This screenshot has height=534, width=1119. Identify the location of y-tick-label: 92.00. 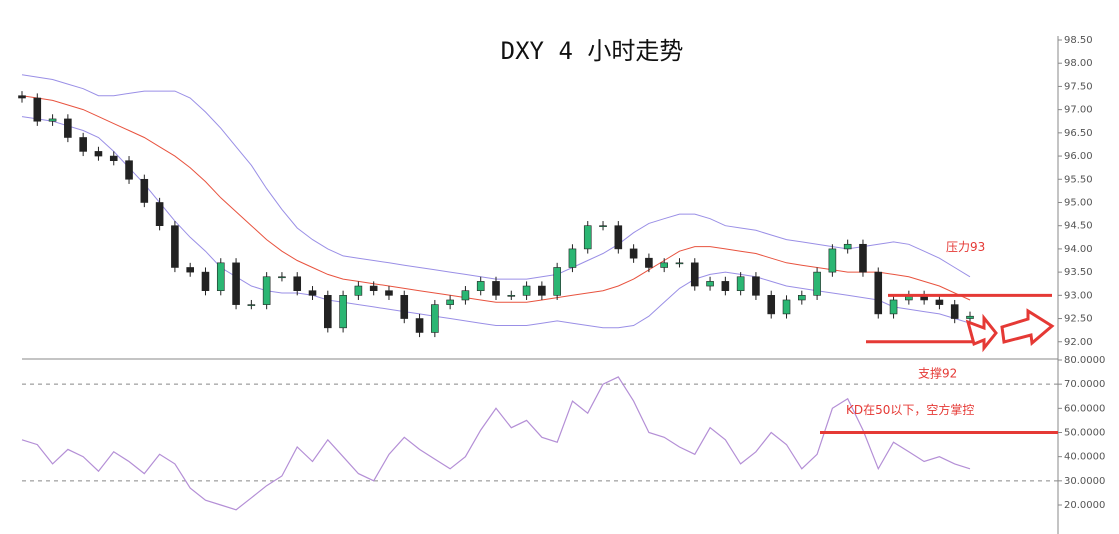
(1078, 342).